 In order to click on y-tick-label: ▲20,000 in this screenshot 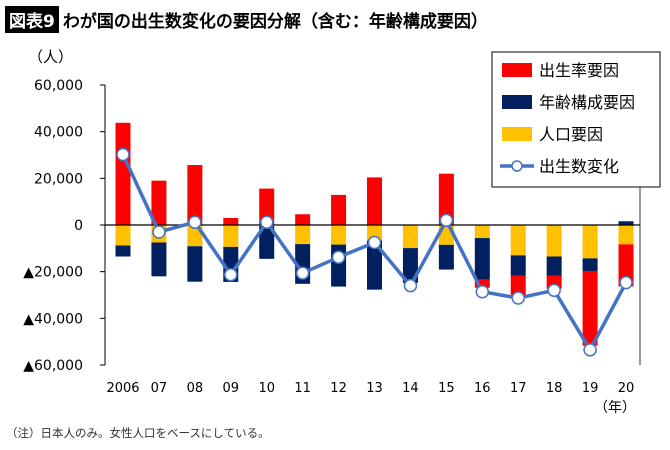, I will do `click(53, 273)`.